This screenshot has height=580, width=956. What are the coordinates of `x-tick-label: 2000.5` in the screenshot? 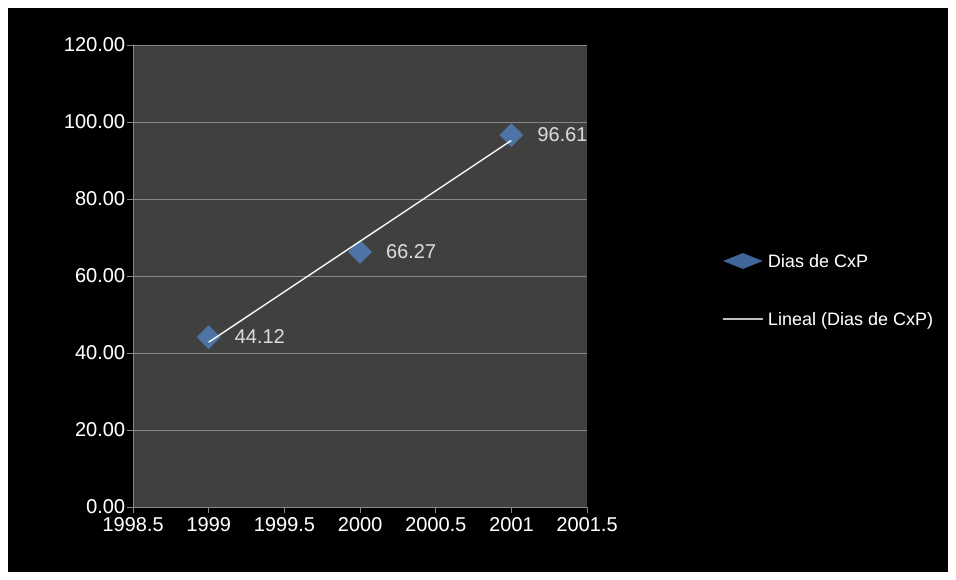 It's located at (435, 525).